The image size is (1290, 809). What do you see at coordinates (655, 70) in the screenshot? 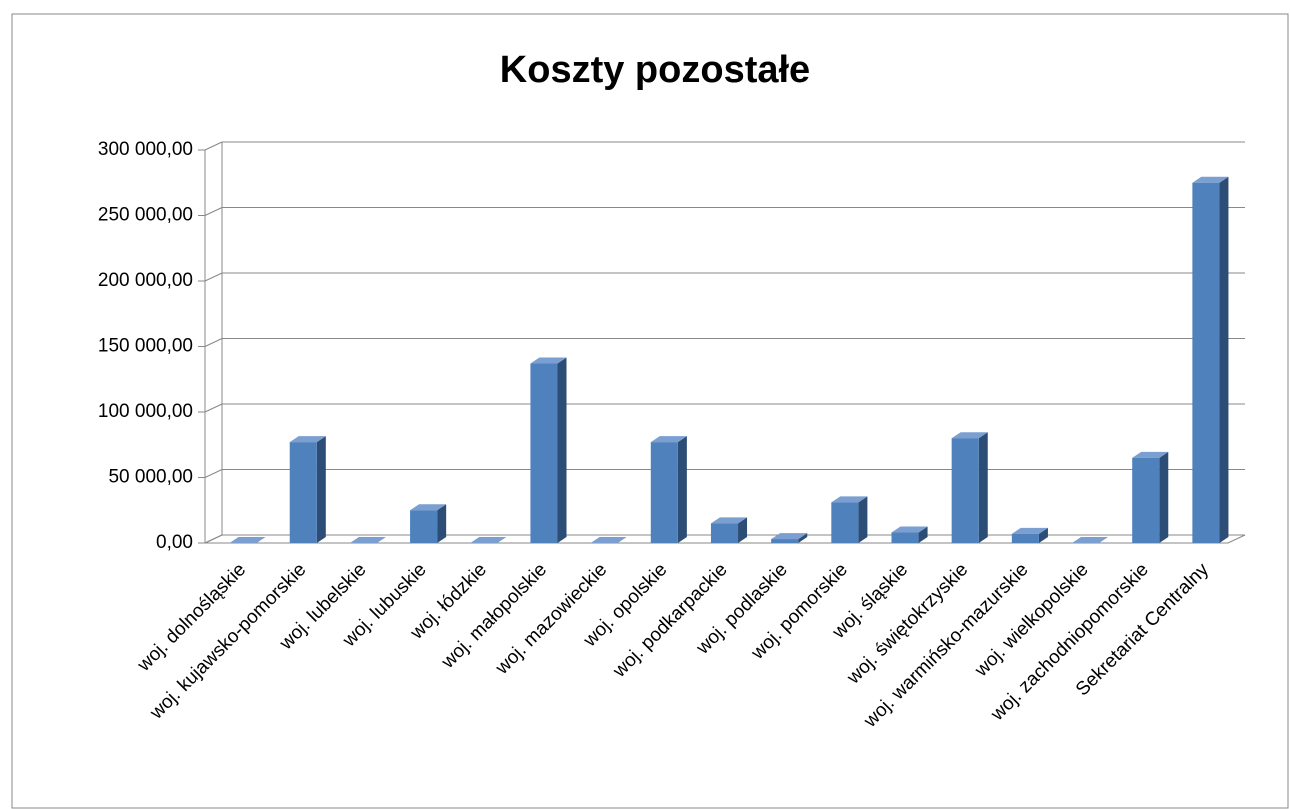
I see `chart-title: Koszty pozostałe` at bounding box center [655, 70].